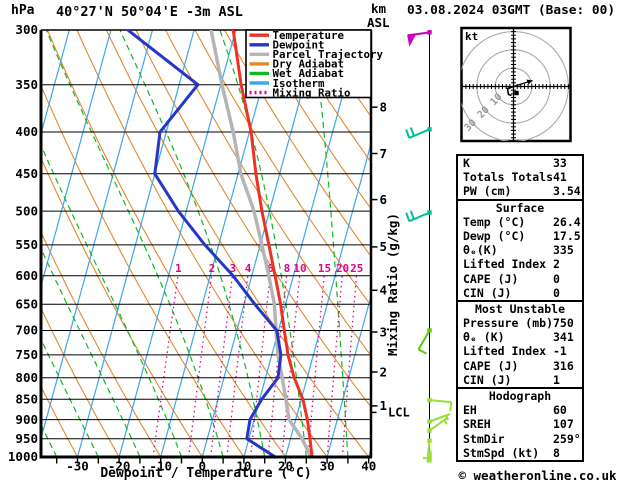 This screenshot has width=629, height=486. What do you see at coordinates (472, 36) in the screenshot?
I see `hodograph-unit-label: kt` at bounding box center [472, 36].